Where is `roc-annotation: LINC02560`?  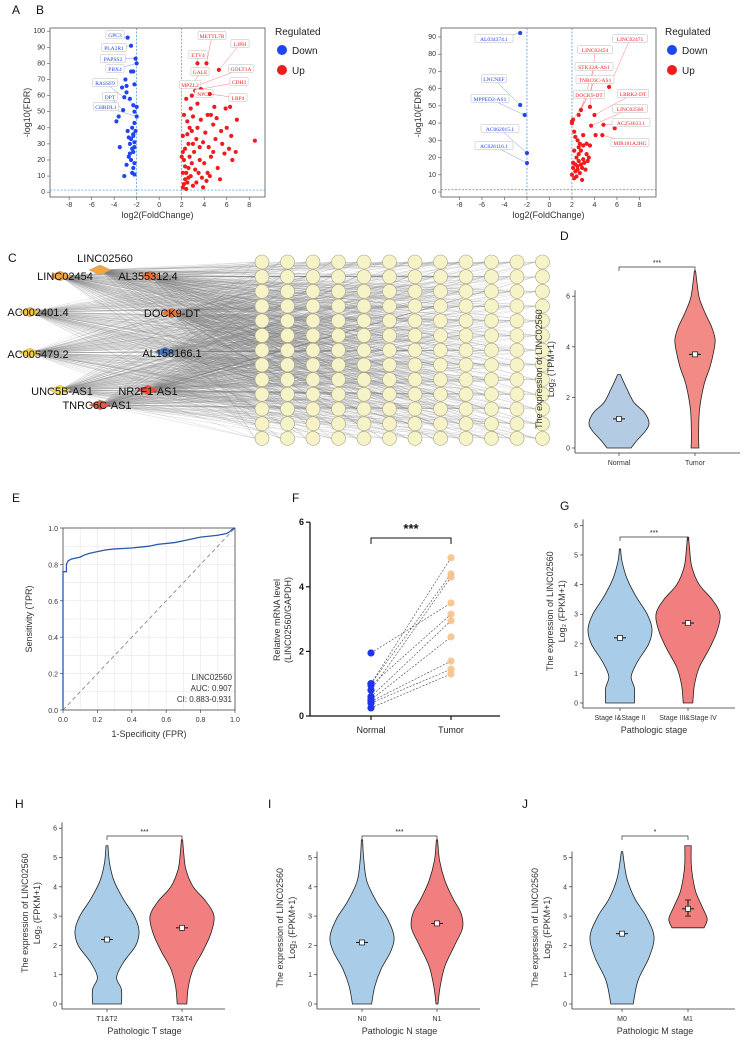
roc-annotation: LINC02560 is located at coordinates (212, 677).